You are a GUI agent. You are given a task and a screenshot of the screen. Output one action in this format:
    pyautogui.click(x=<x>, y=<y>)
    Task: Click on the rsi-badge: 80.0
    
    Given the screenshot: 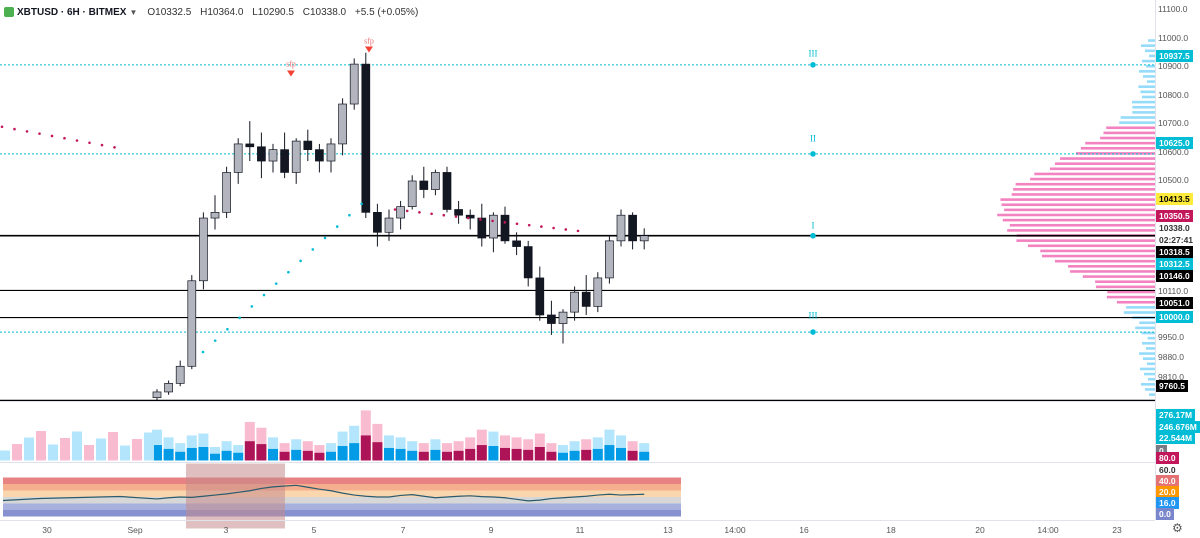 What is the action you would take?
    pyautogui.click(x=1167, y=458)
    